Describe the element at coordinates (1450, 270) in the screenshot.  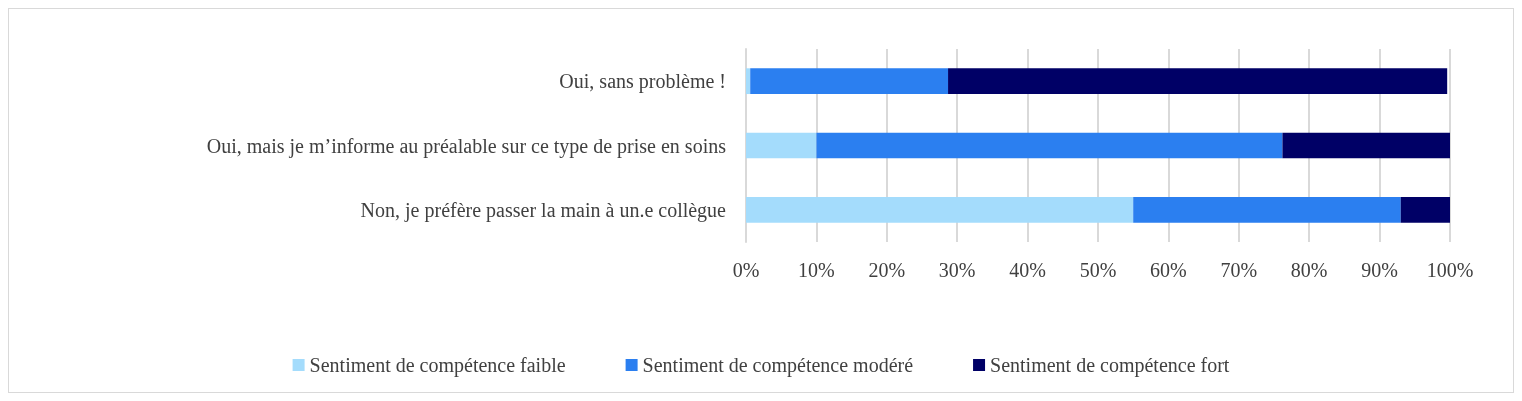
I see `x-tick-label: 100%` at that location.